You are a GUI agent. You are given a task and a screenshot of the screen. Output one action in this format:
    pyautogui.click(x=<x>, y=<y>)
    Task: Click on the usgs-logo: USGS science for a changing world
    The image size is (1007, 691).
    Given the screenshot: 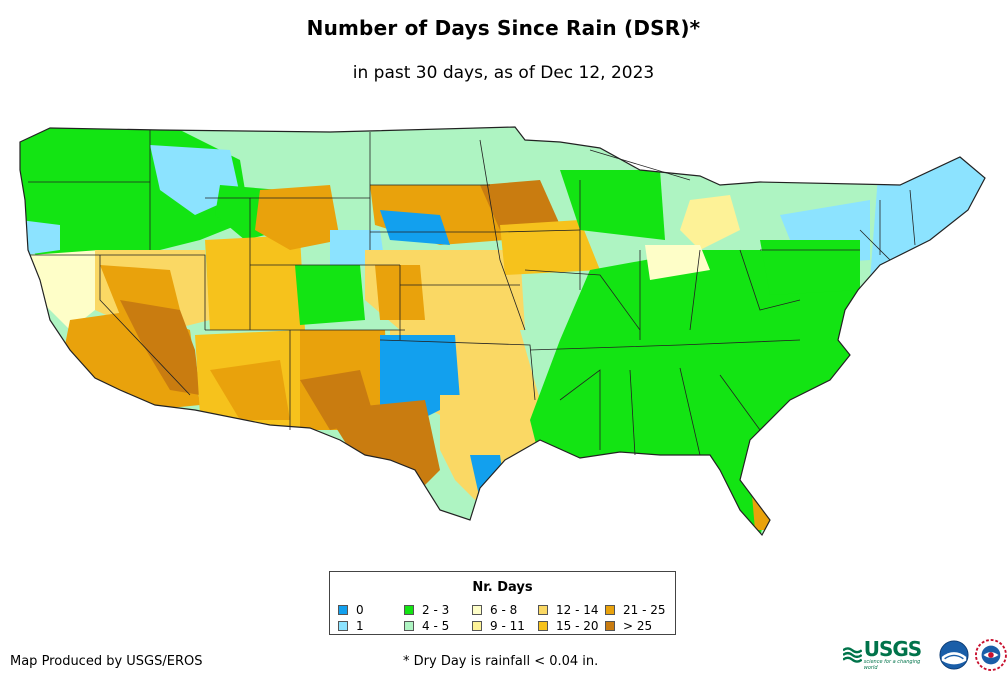 What is the action you would take?
    pyautogui.click(x=887, y=655)
    